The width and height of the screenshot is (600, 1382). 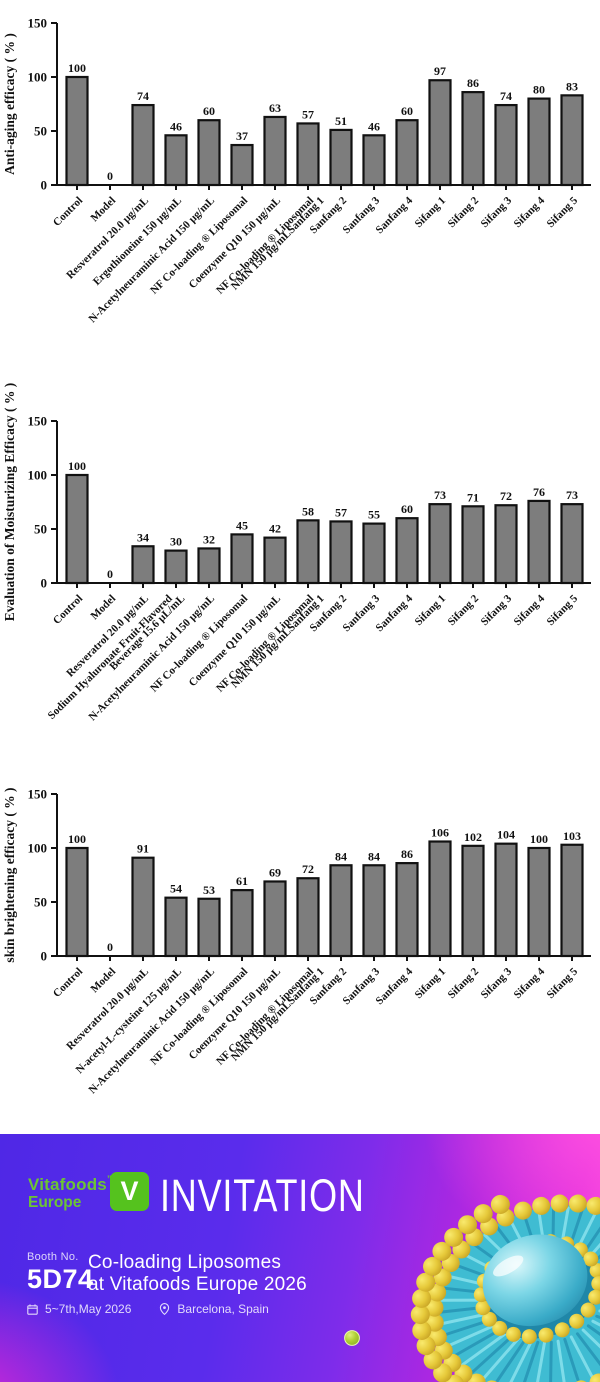 What do you see at coordinates (143, 537) in the screenshot?
I see `bar-value-label: 34` at bounding box center [143, 537].